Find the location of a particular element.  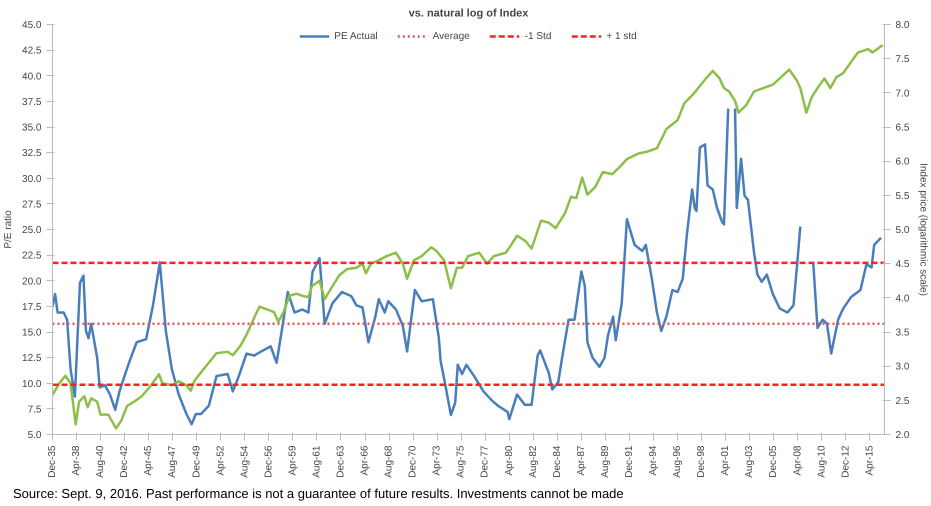

y-tick-label: 20.0 is located at coordinates (32, 282).